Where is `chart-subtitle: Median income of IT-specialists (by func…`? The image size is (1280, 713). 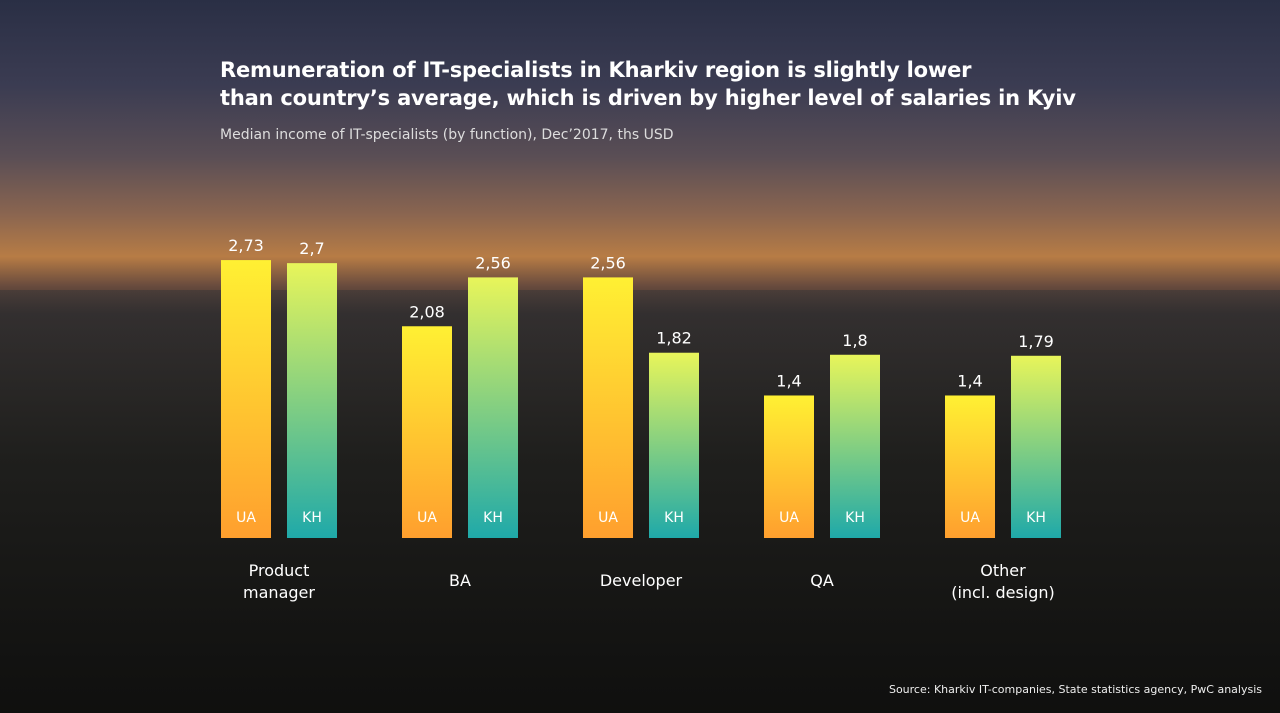 chart-subtitle: Median income of IT-specialists (by func… is located at coordinates (447, 135).